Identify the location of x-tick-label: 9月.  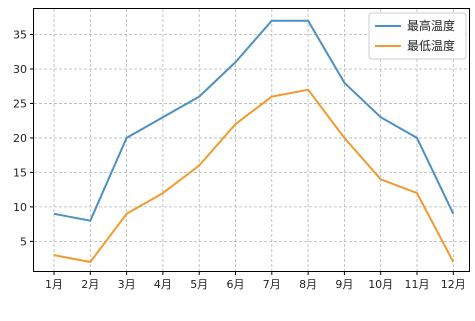
(344, 284).